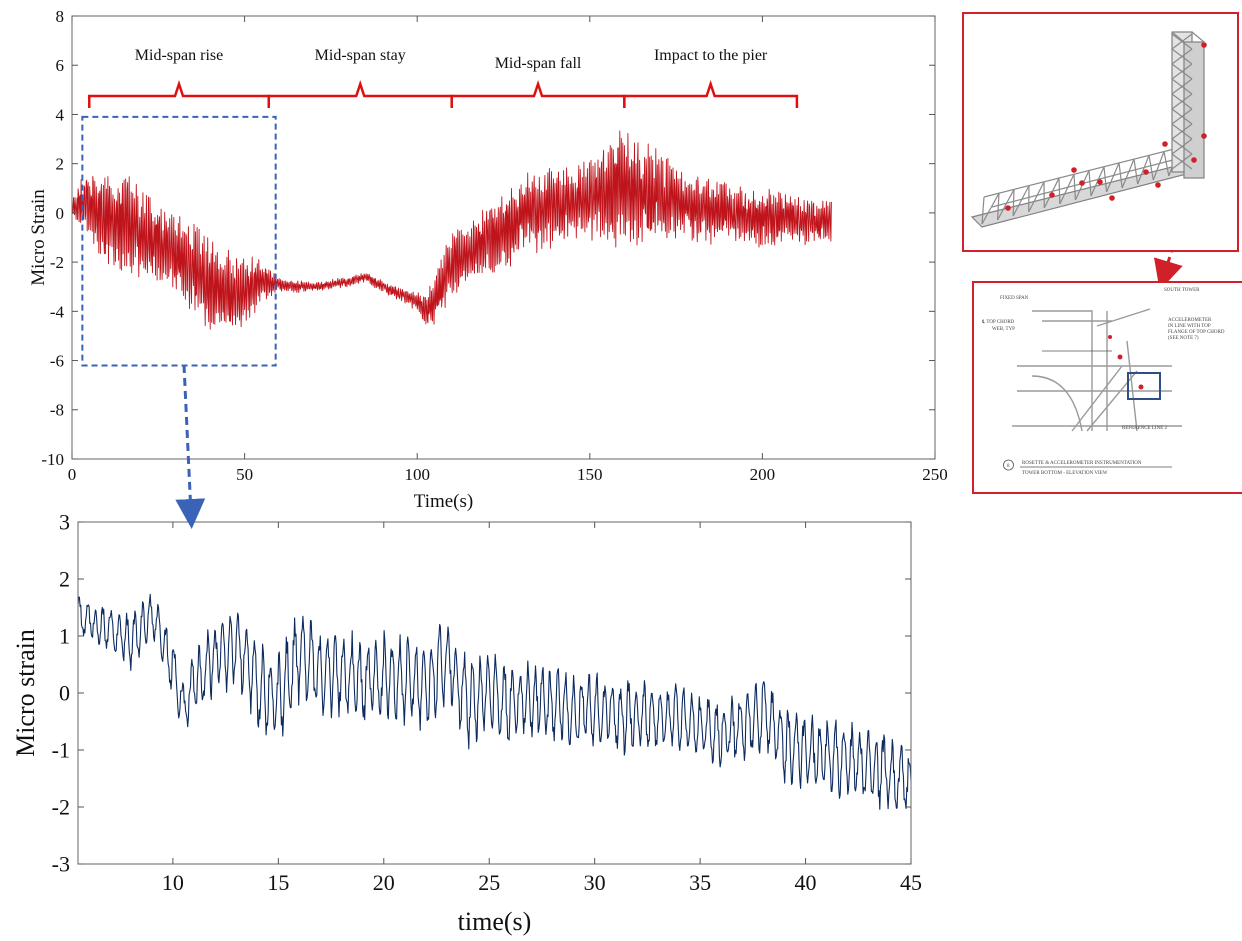 Image resolution: width=1242 pixels, height=941 pixels. Describe the element at coordinates (1014, 298) in the screenshot. I see `label-fixed-span: FIXED SPAN` at that location.